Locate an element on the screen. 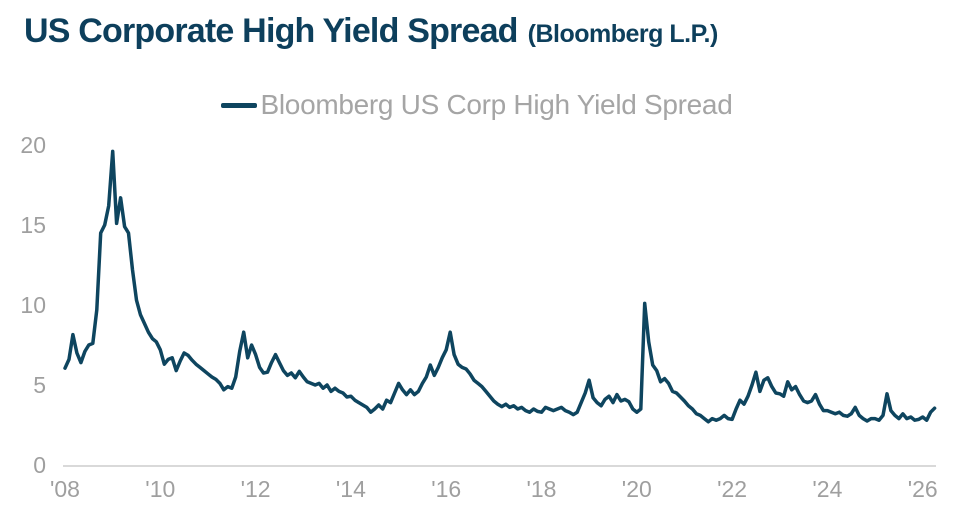 The width and height of the screenshot is (953, 526). y-tick-label: 15 is located at coordinates (33, 225).